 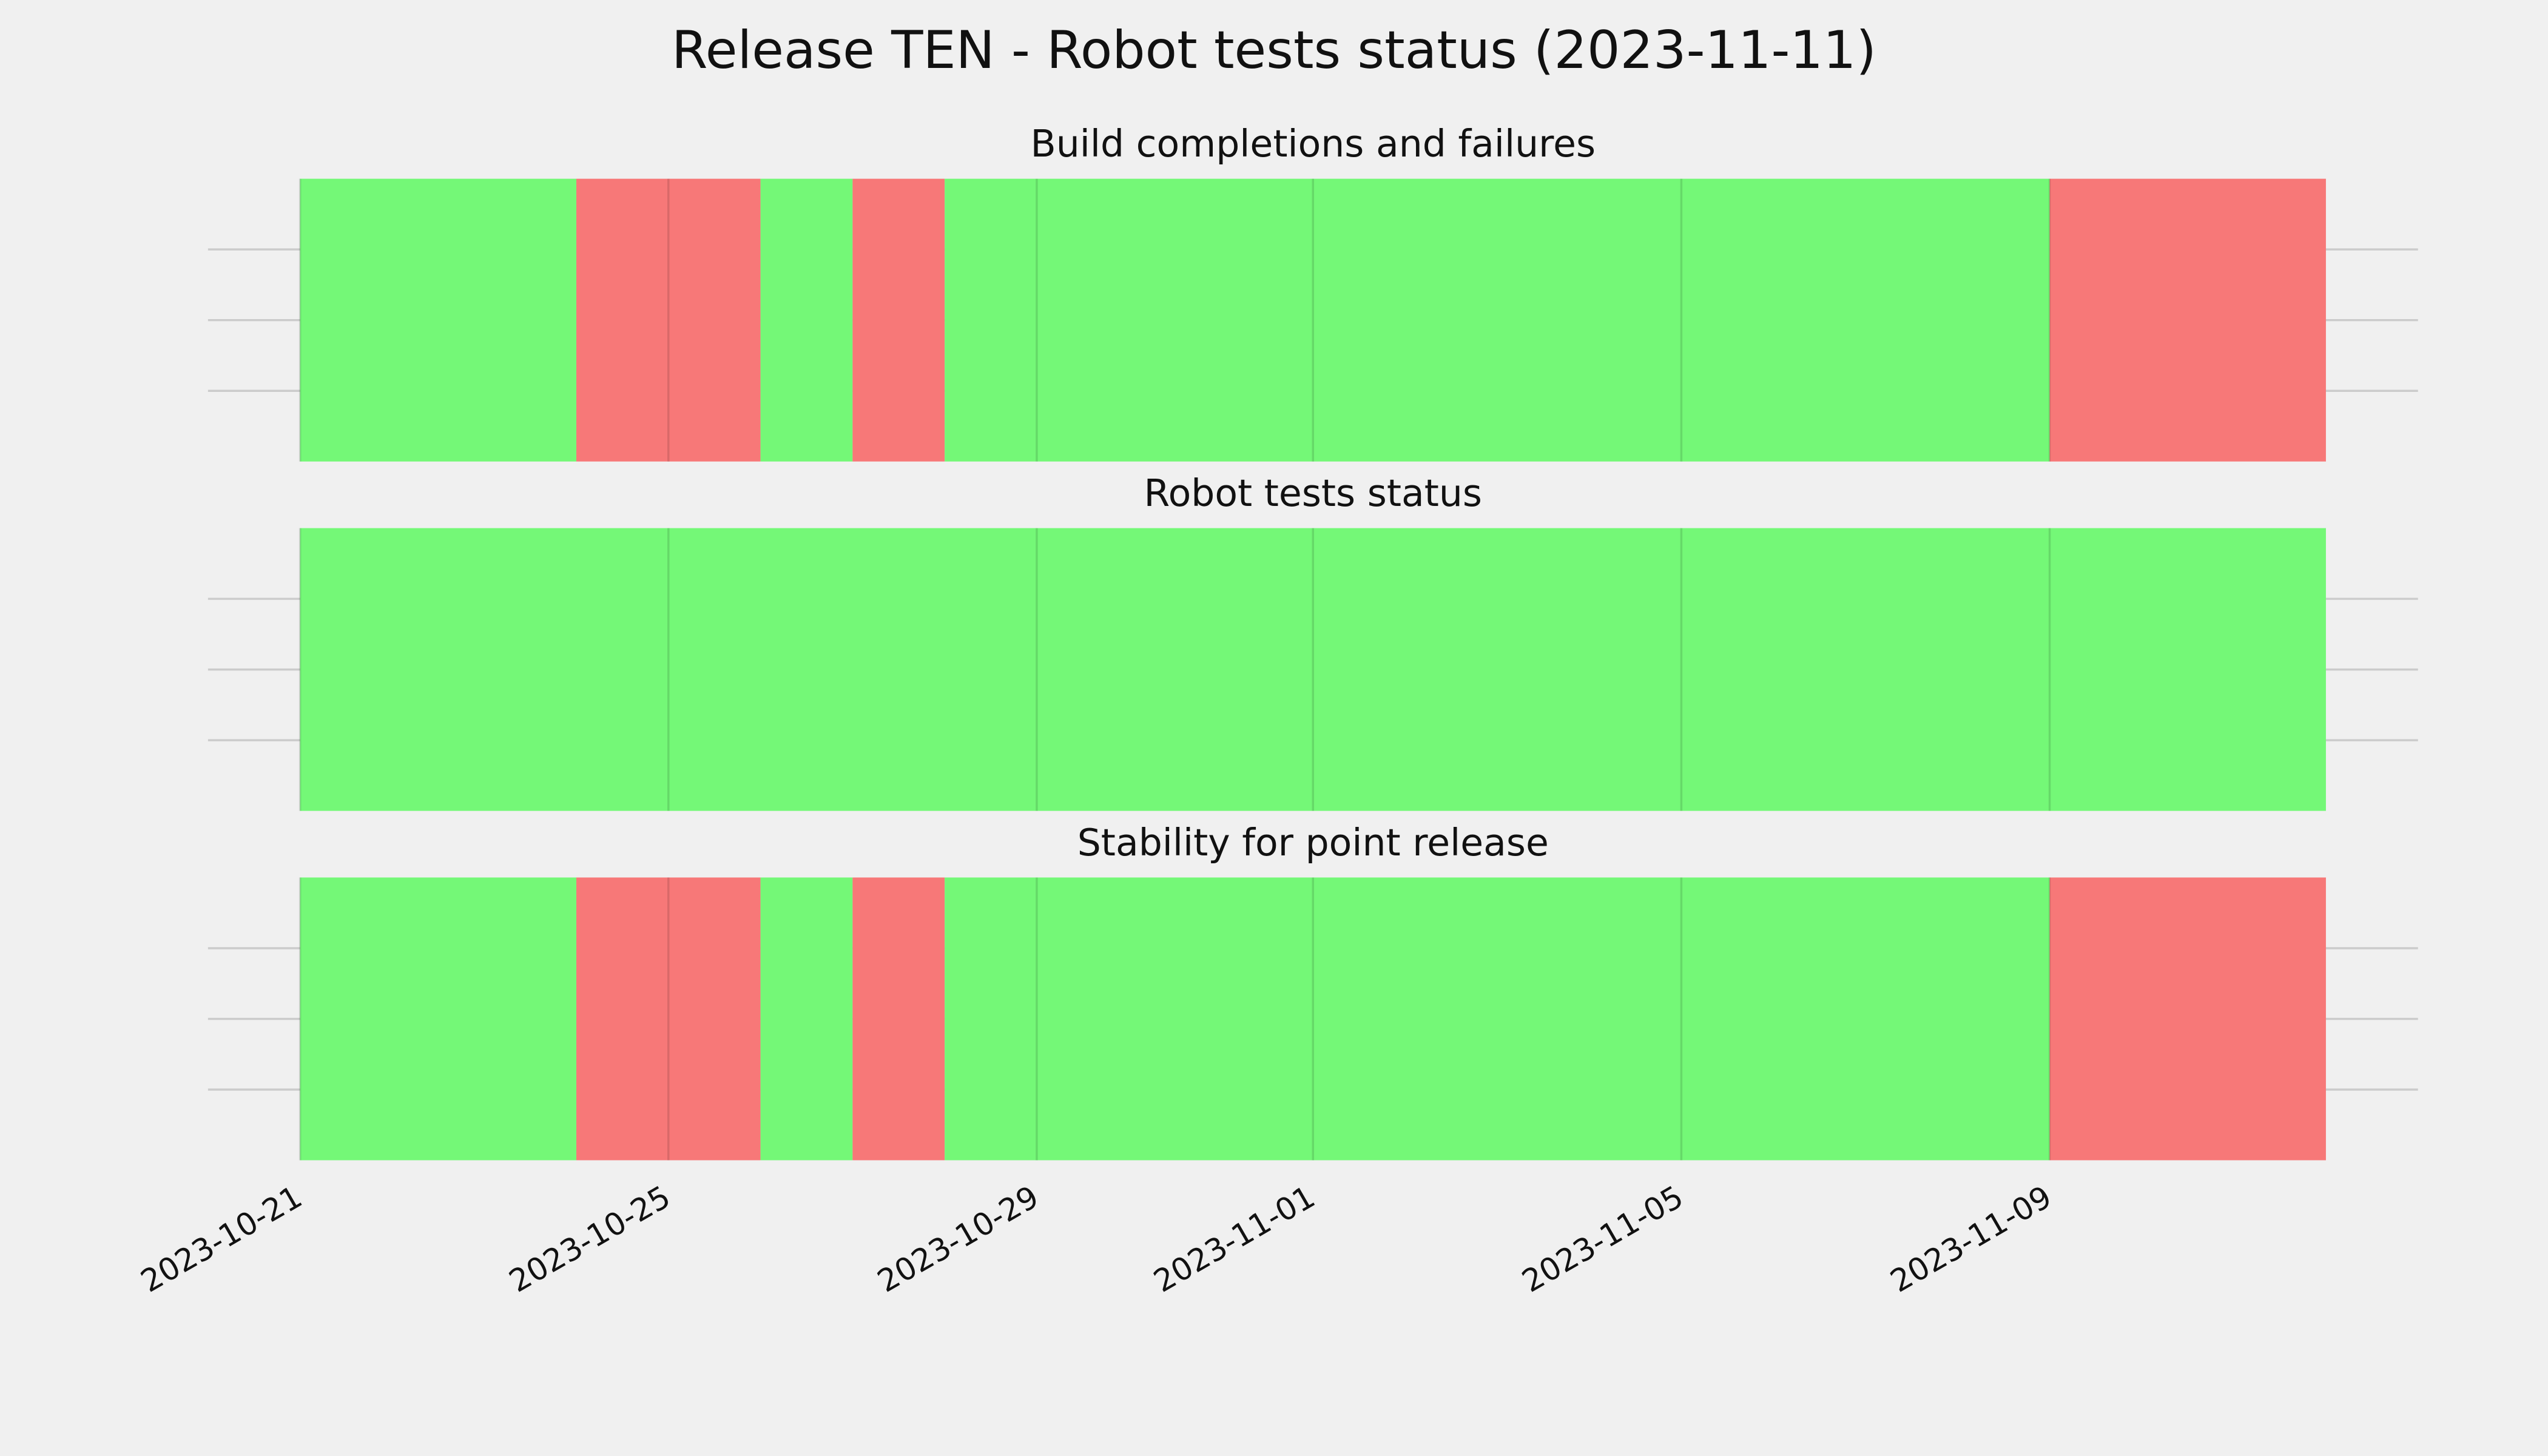 I want to click on x-tick-label: 2023-10-25, so click(x=590, y=1239).